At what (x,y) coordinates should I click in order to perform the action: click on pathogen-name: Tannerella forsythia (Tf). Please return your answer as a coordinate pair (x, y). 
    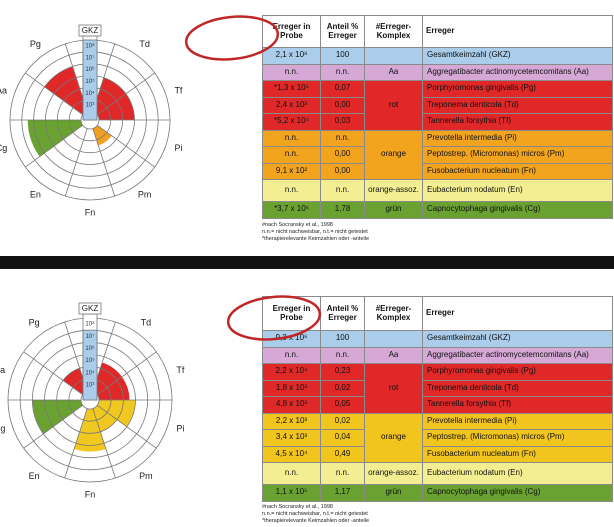
    Looking at the image, I should click on (517, 405).